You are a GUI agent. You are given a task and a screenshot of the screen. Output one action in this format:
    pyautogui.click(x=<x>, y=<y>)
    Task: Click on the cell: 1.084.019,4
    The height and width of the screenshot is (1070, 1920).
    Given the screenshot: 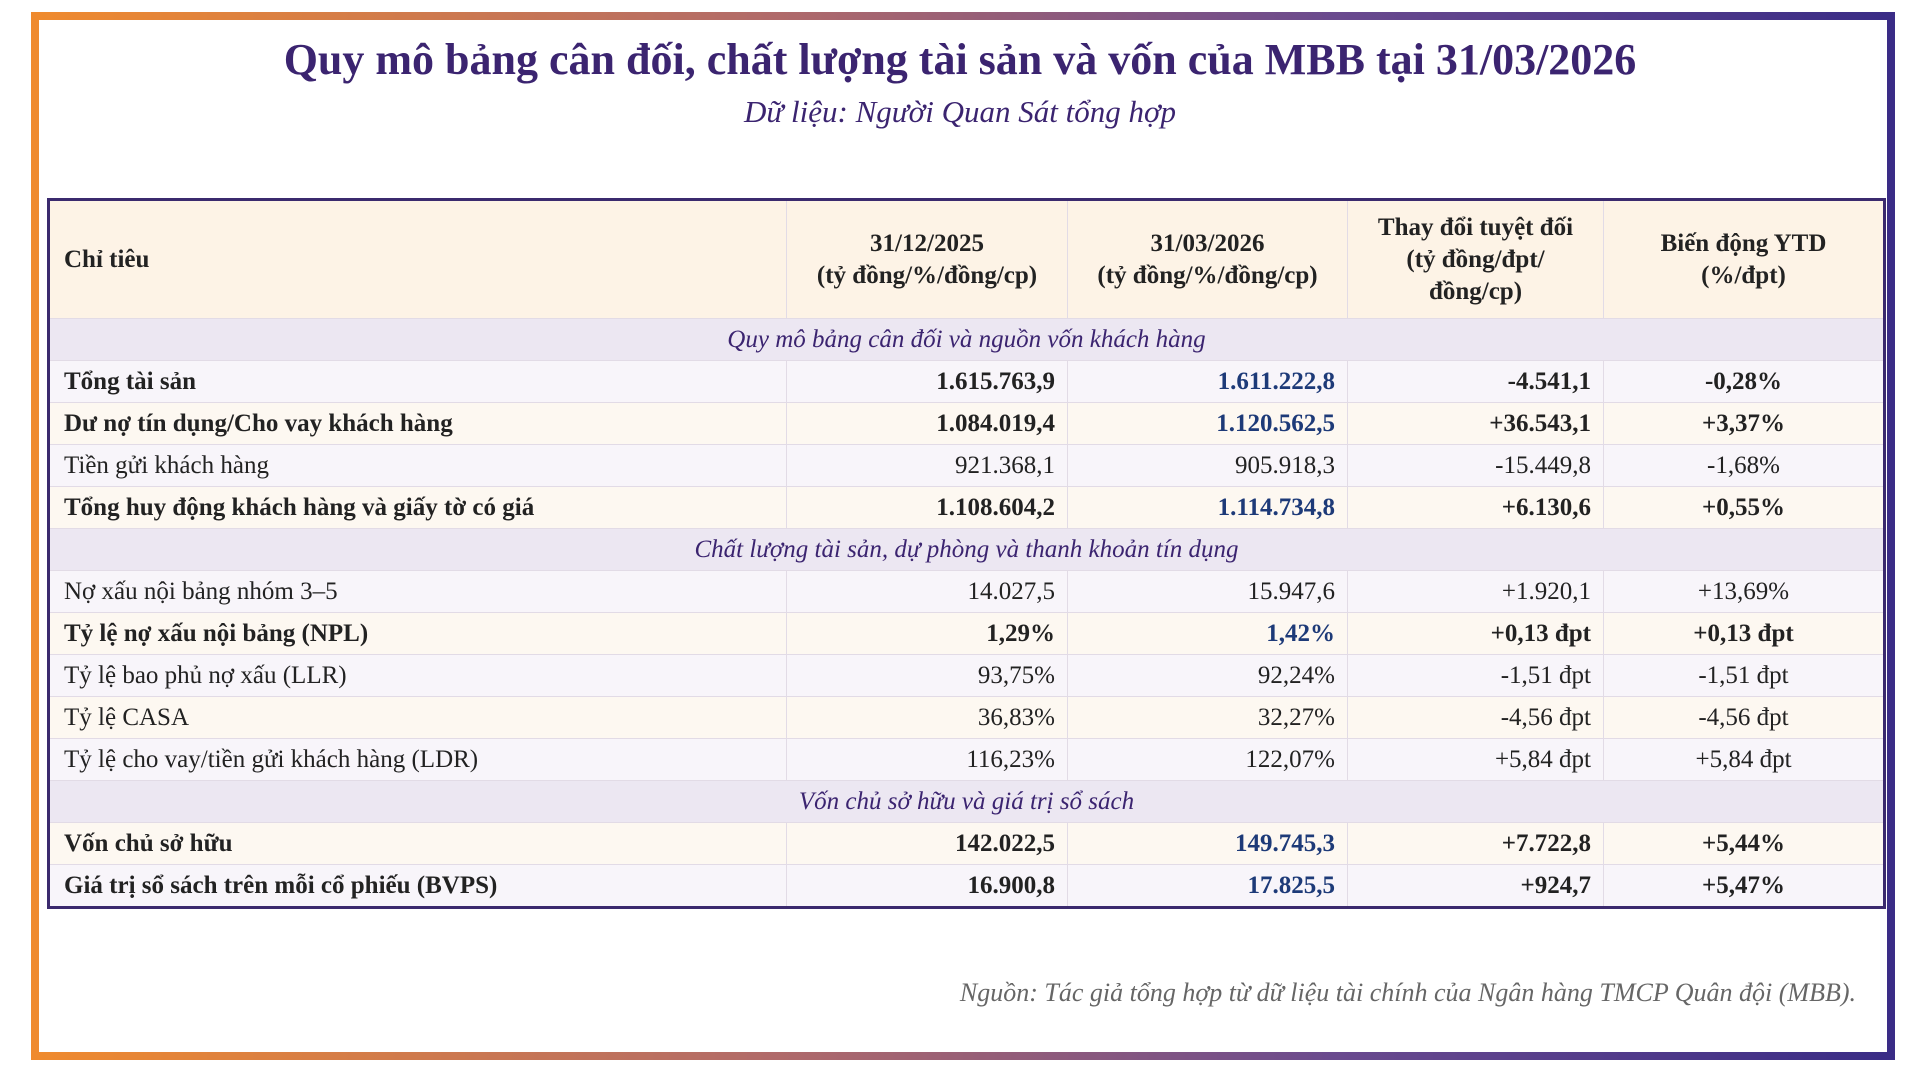 What is the action you would take?
    pyautogui.click(x=927, y=423)
    